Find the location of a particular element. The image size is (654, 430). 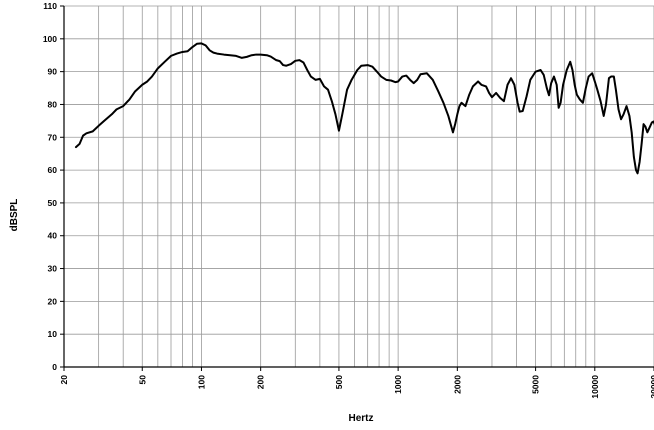

x-tick-label: 50 is located at coordinates (142, 380).